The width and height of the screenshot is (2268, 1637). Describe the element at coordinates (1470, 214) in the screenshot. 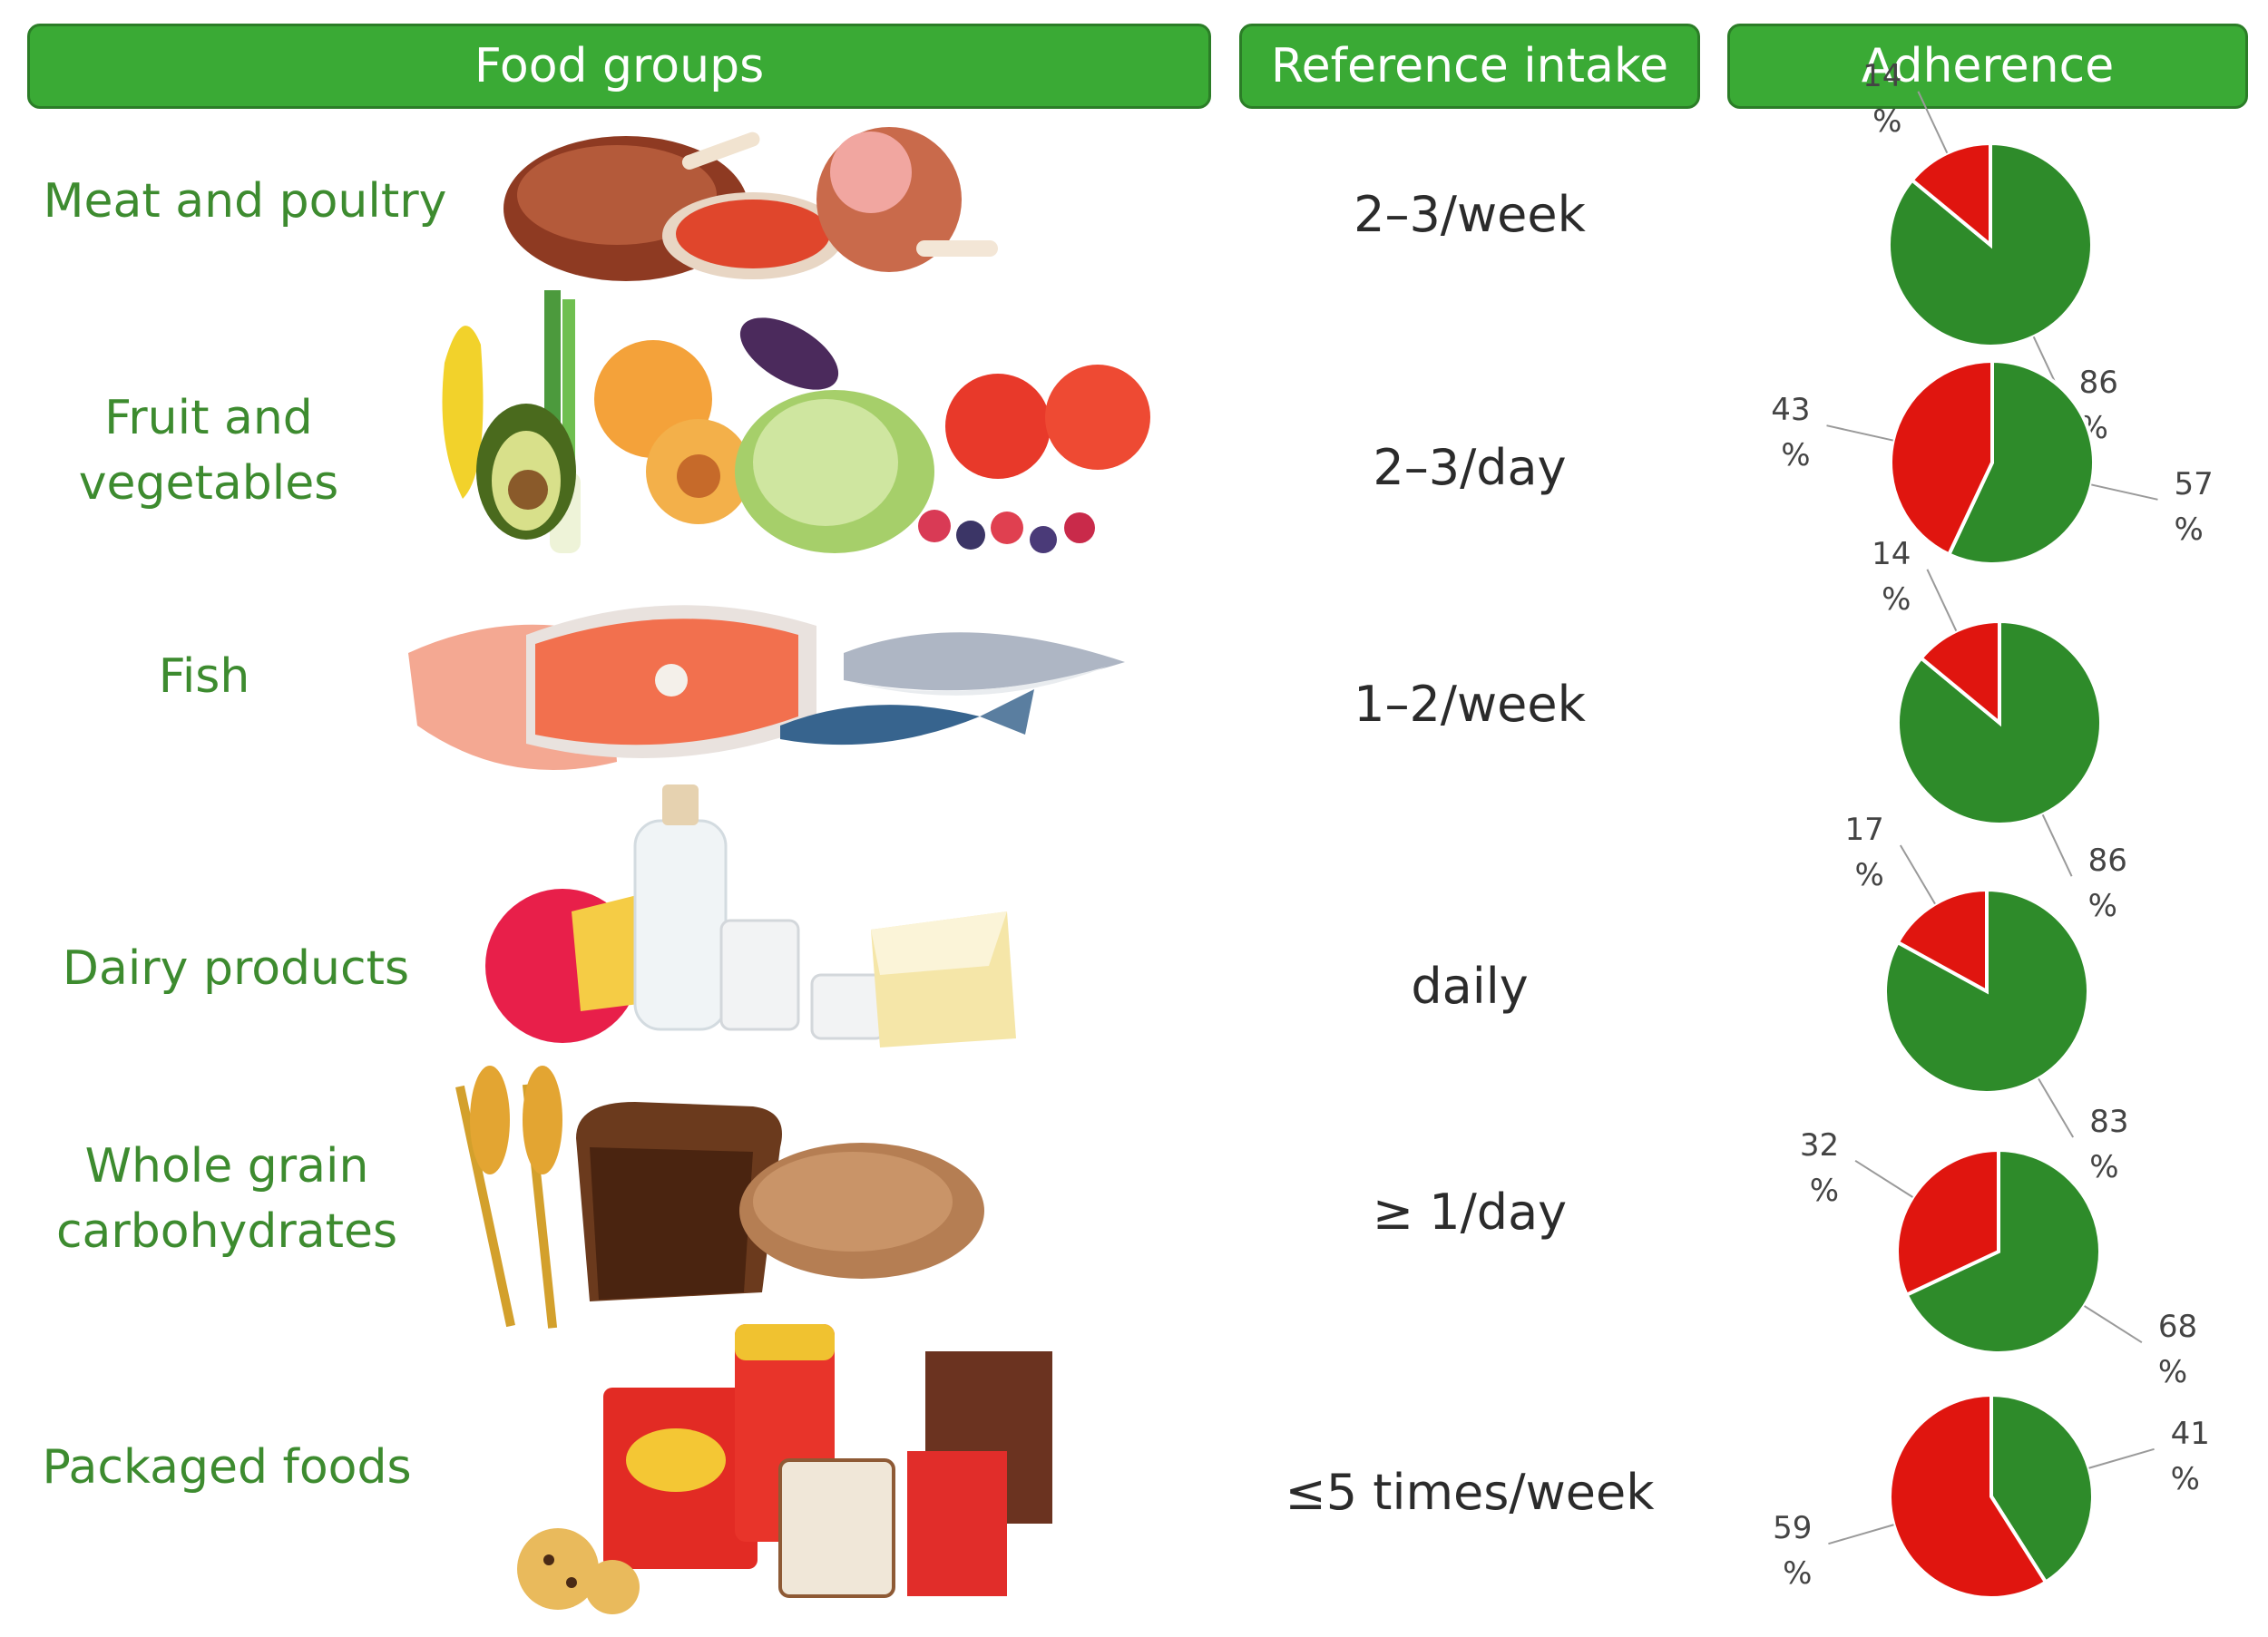

I see `intake-meat: 2–3/week` at that location.